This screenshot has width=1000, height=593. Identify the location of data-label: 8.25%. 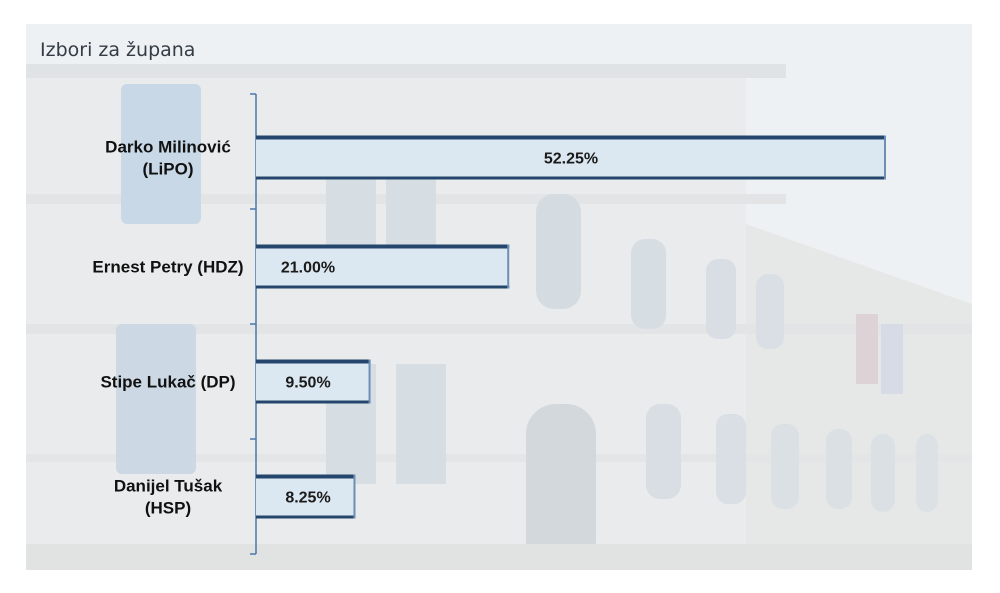
(307, 498).